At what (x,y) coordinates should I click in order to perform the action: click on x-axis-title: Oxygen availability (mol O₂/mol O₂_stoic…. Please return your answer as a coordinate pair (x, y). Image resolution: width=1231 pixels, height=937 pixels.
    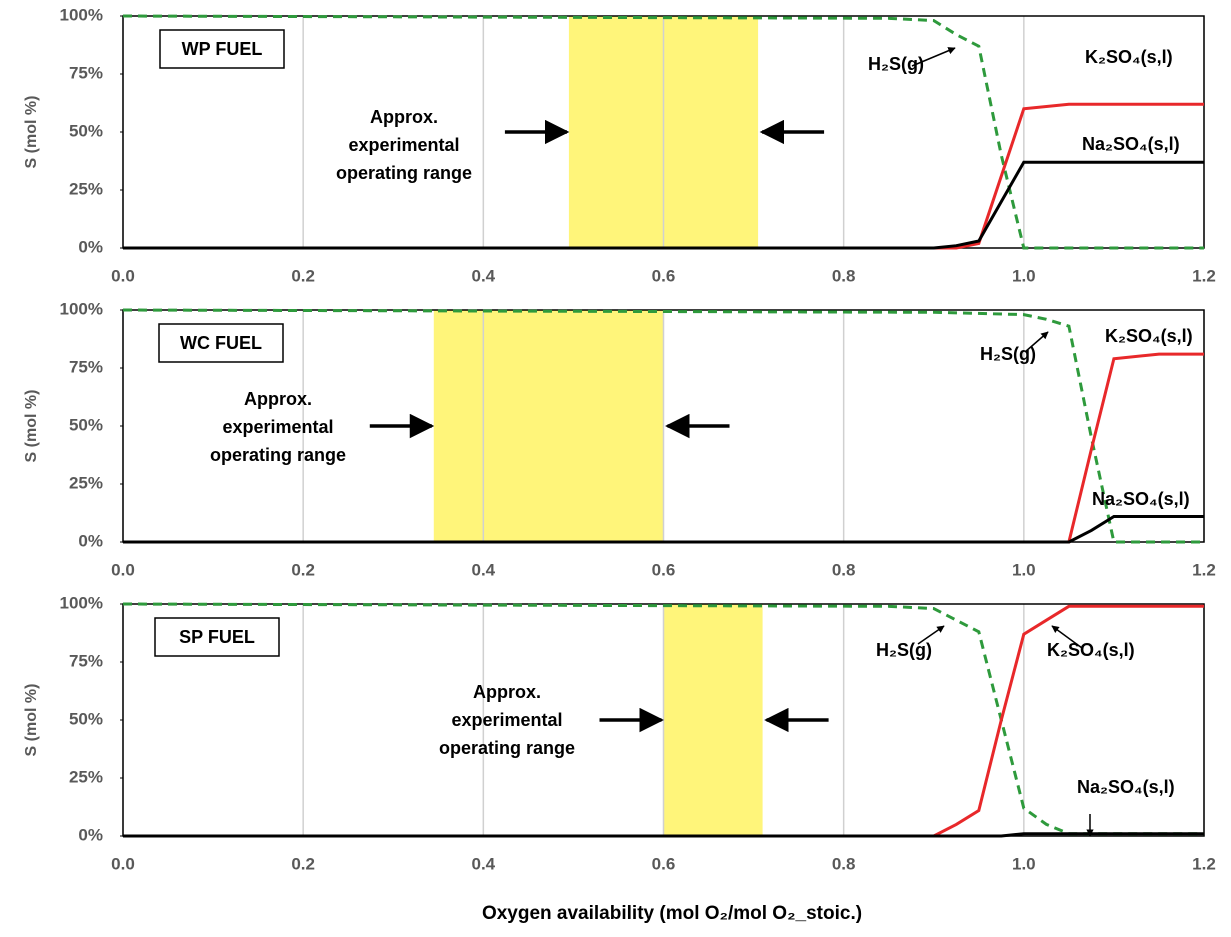
    Looking at the image, I should click on (672, 913).